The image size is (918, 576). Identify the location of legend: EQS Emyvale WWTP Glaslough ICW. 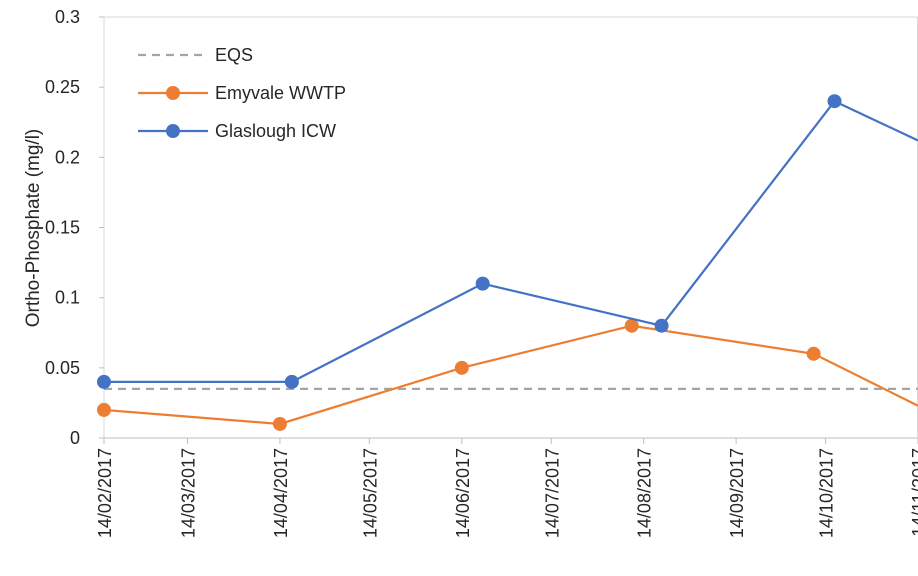
(242, 93).